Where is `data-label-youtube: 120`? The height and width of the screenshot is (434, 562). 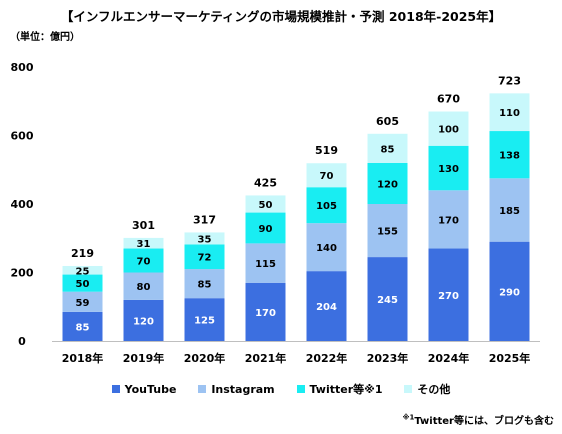
data-label-youtube: 120 is located at coordinates (143, 321).